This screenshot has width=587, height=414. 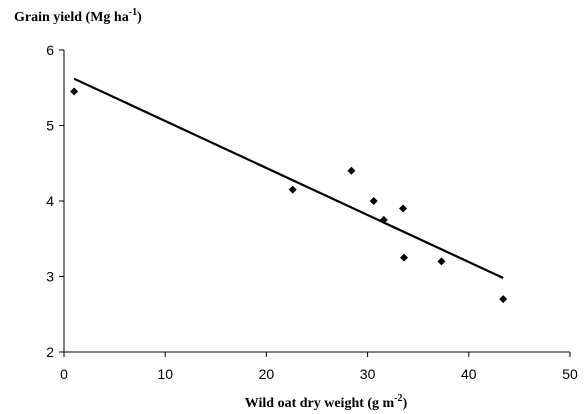 What do you see at coordinates (368, 374) in the screenshot?
I see `x-tick-label: 30` at bounding box center [368, 374].